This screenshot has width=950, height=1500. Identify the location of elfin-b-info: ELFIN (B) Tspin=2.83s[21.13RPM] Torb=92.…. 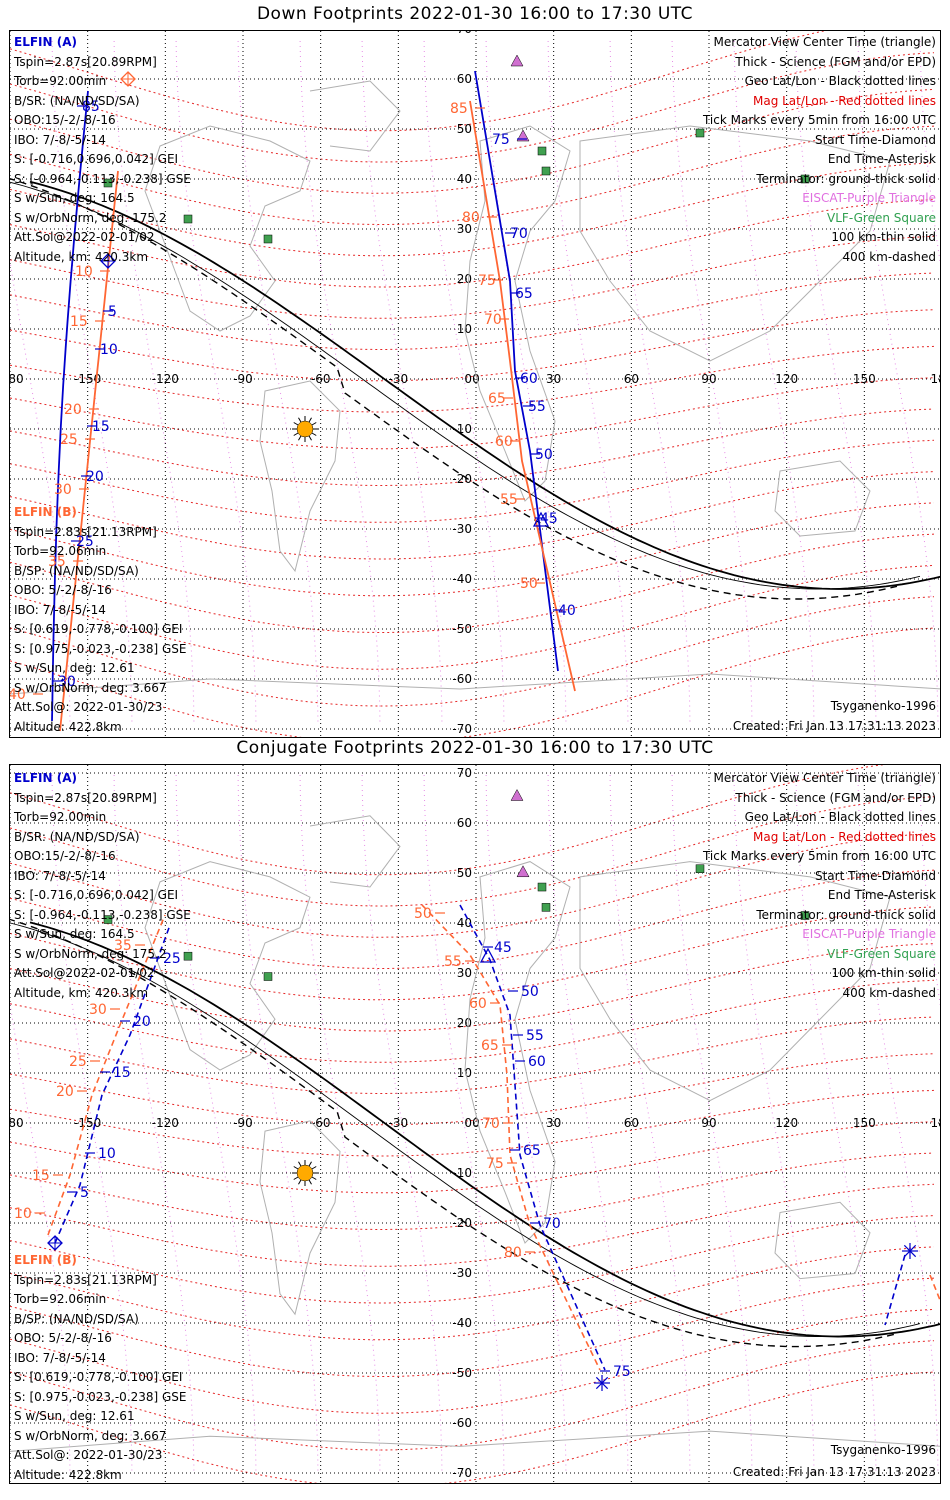
(100, 620).